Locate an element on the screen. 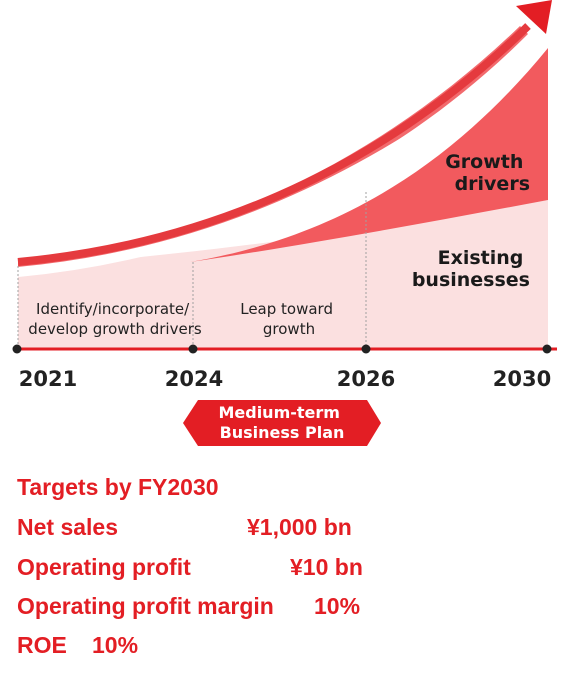 The image size is (561, 676). svg-text:Medium-term Business Pla: Medium-term Business Plan is located at coordinates (281, 422).